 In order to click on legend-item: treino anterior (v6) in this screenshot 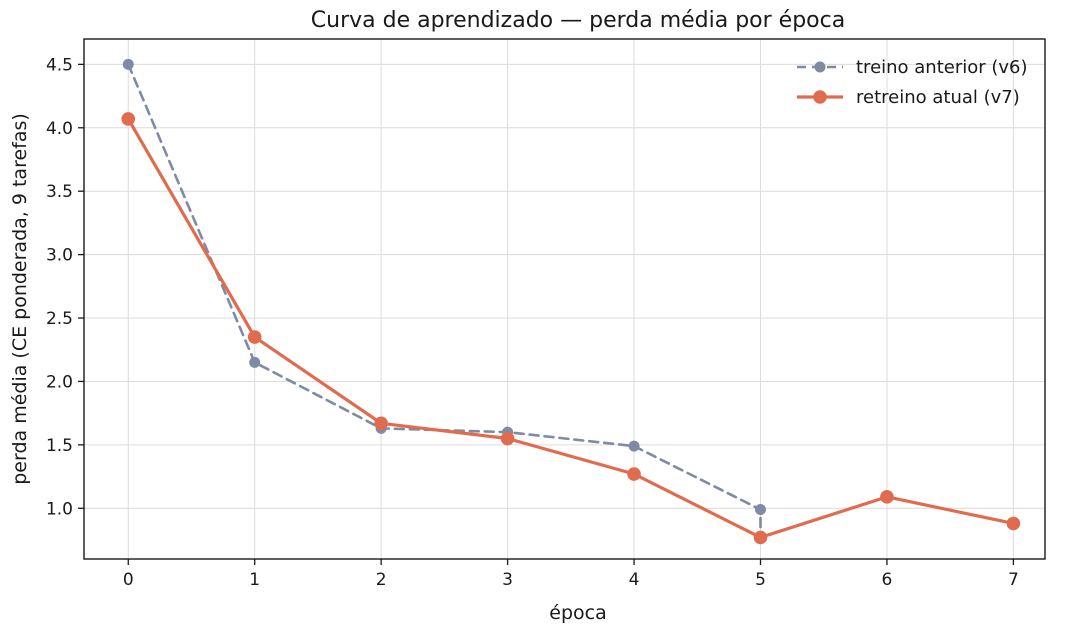, I will do `click(912, 67)`.